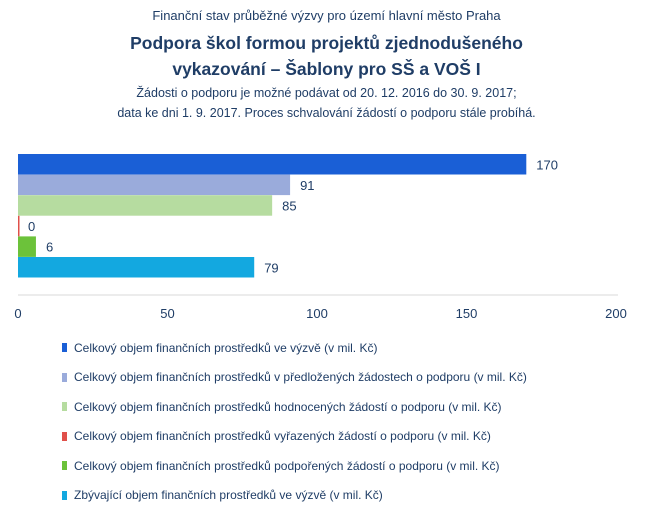  What do you see at coordinates (317, 313) in the screenshot?
I see `x-tick-label: 100` at bounding box center [317, 313].